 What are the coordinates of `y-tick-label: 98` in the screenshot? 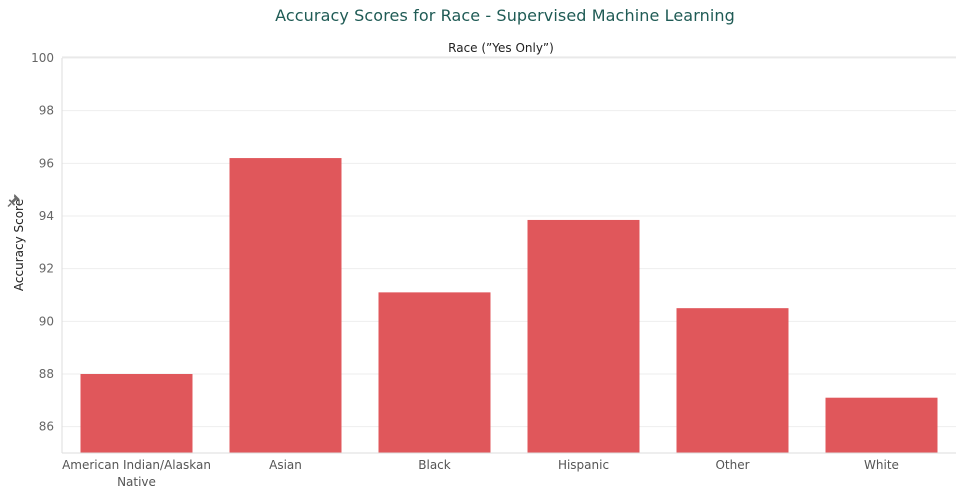 It's located at (46, 111).